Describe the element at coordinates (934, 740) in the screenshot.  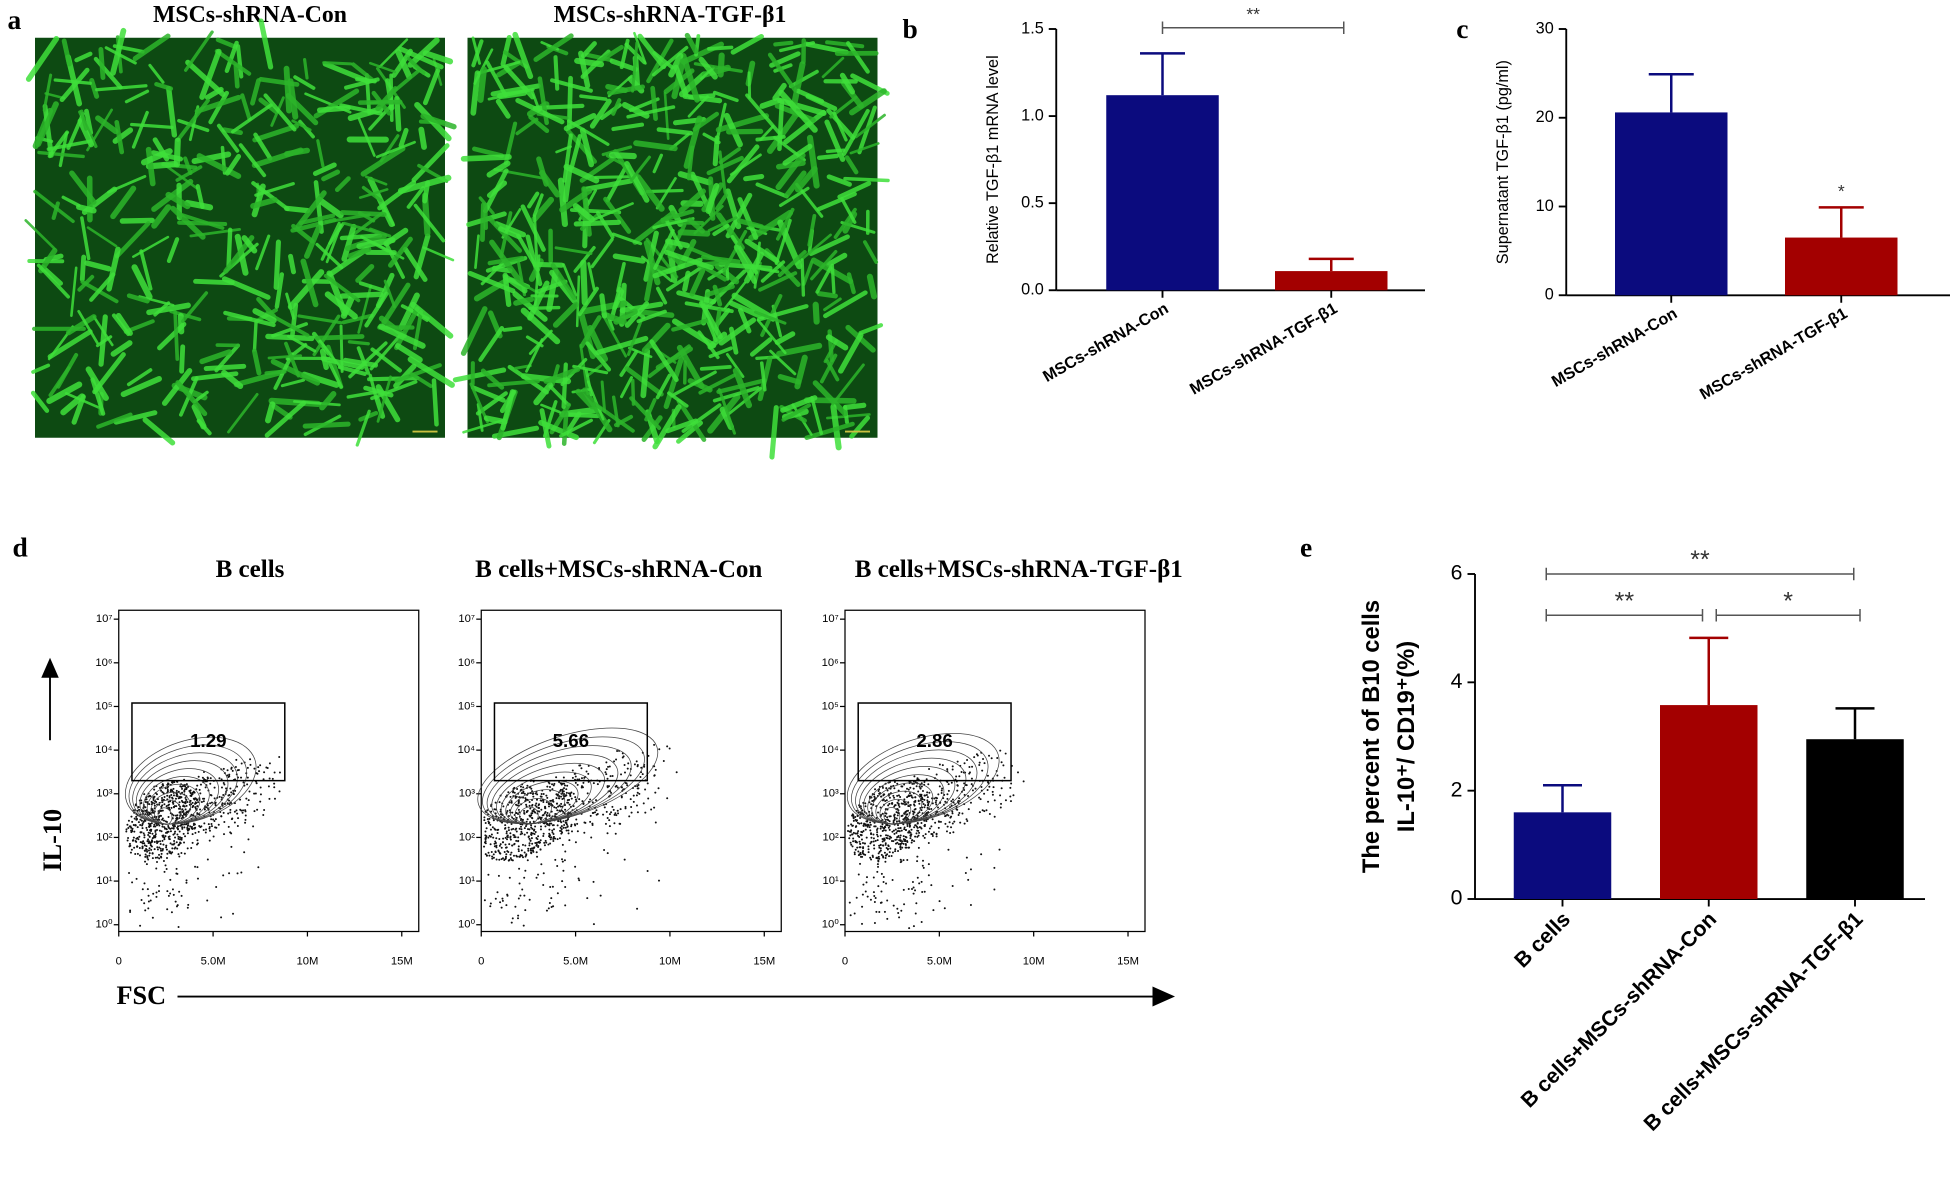
I see `gate-percent: 2.86` at that location.